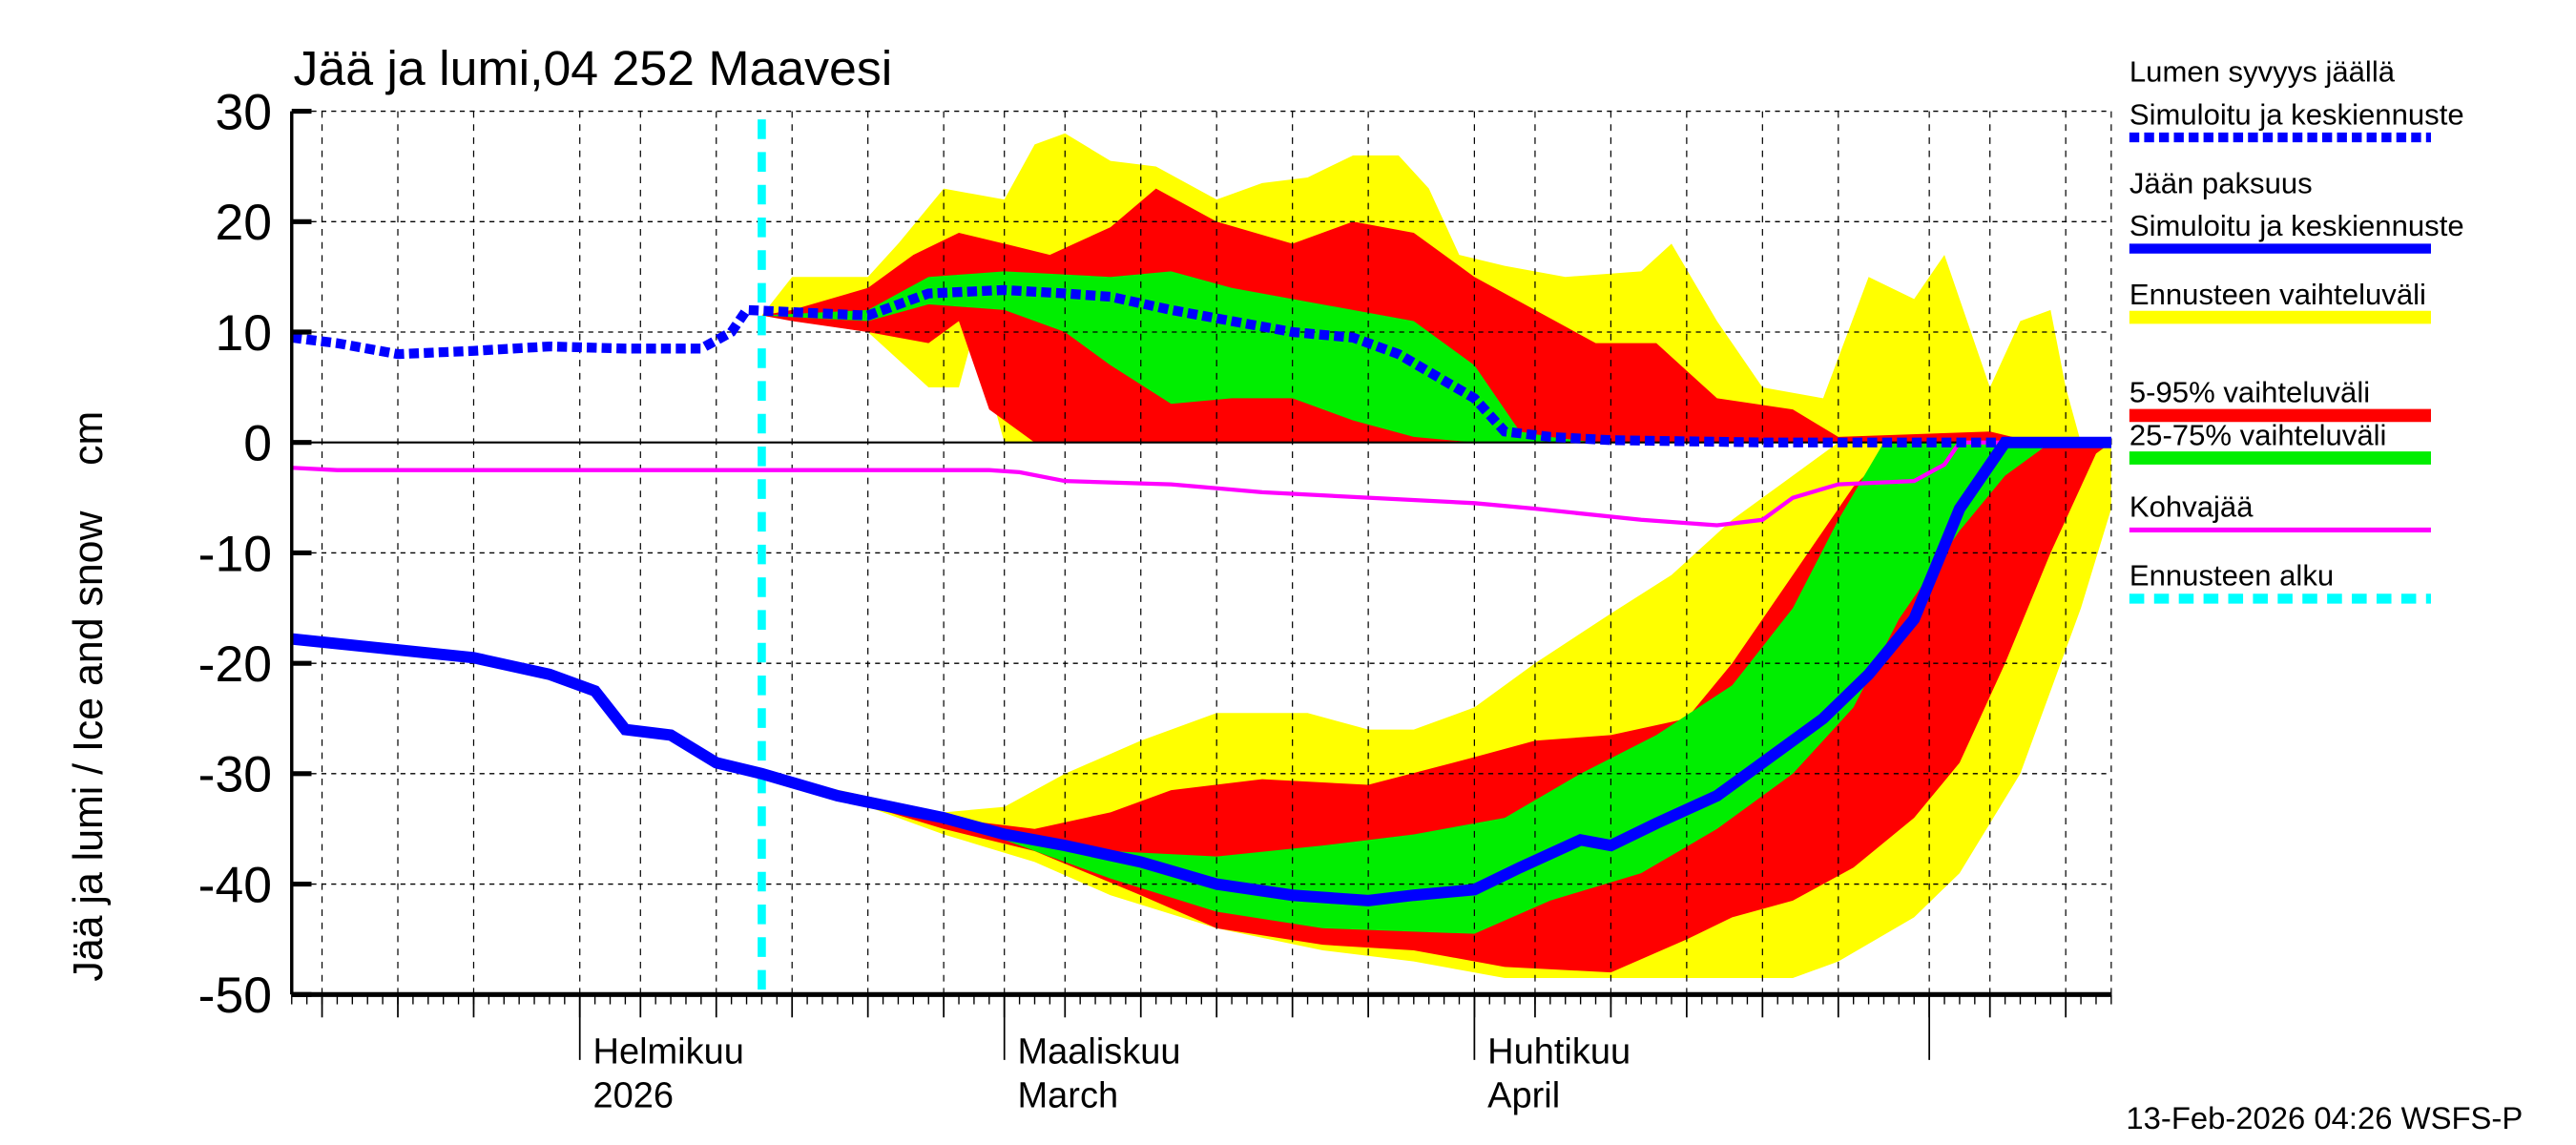  What do you see at coordinates (1559, 1051) in the screenshot?
I see `month-label: Huhtikuu` at bounding box center [1559, 1051].